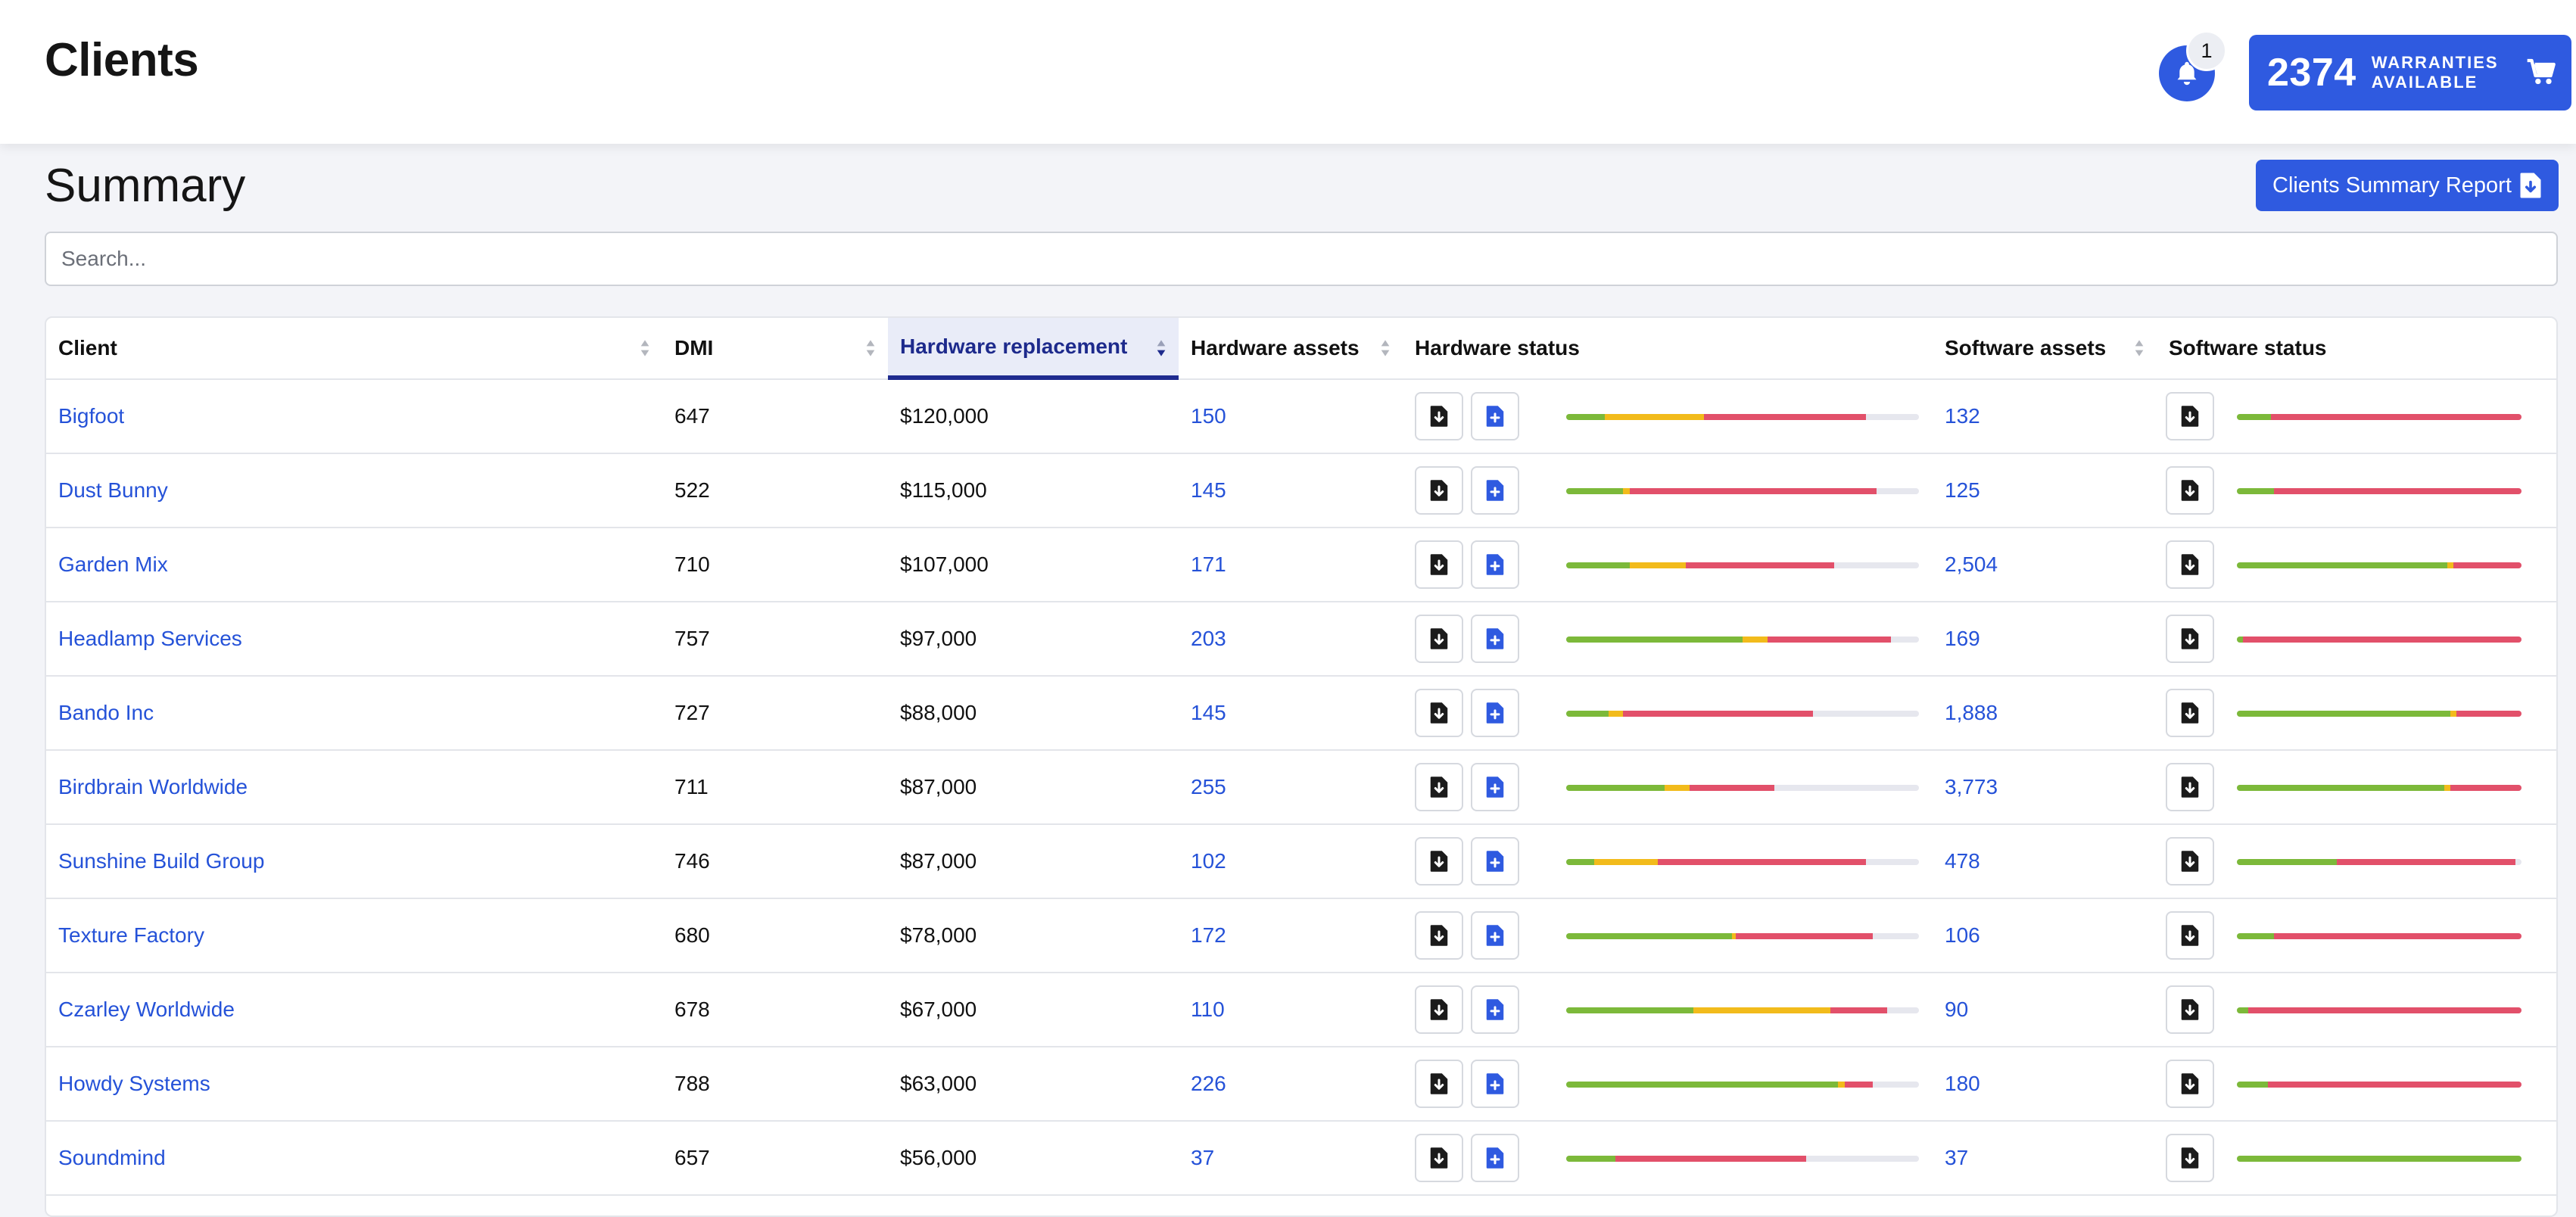  Describe the element at coordinates (1962, 638) in the screenshot. I see `software-assets-link: 169` at that location.